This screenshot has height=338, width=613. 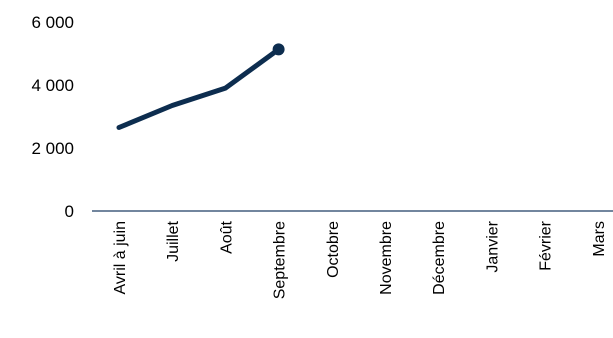 What do you see at coordinates (52, 85) in the screenshot?
I see `y-tick-label: 4 000` at bounding box center [52, 85].